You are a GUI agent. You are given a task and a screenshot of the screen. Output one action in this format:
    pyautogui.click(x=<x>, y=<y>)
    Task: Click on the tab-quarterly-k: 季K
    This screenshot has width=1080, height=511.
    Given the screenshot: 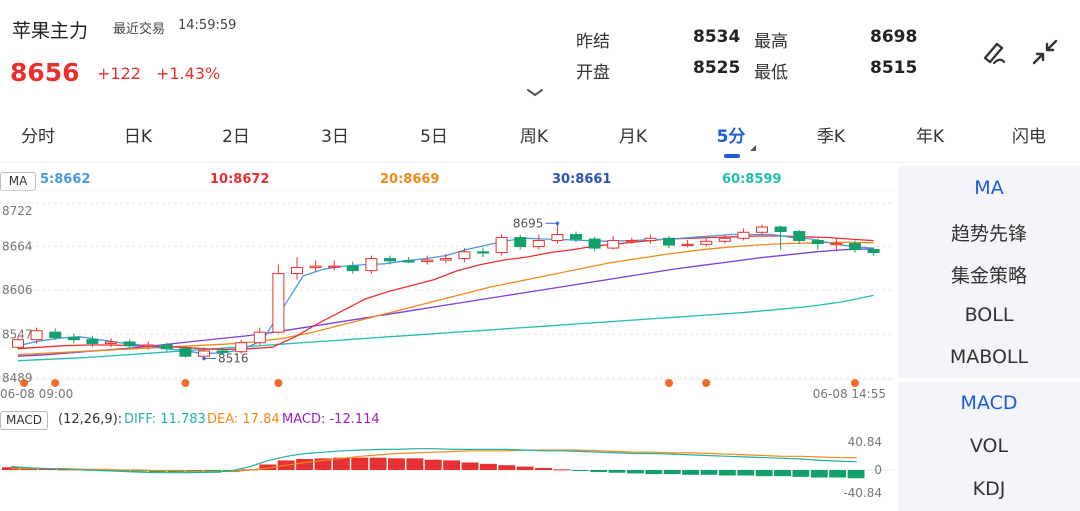 What is the action you would take?
    pyautogui.click(x=831, y=137)
    